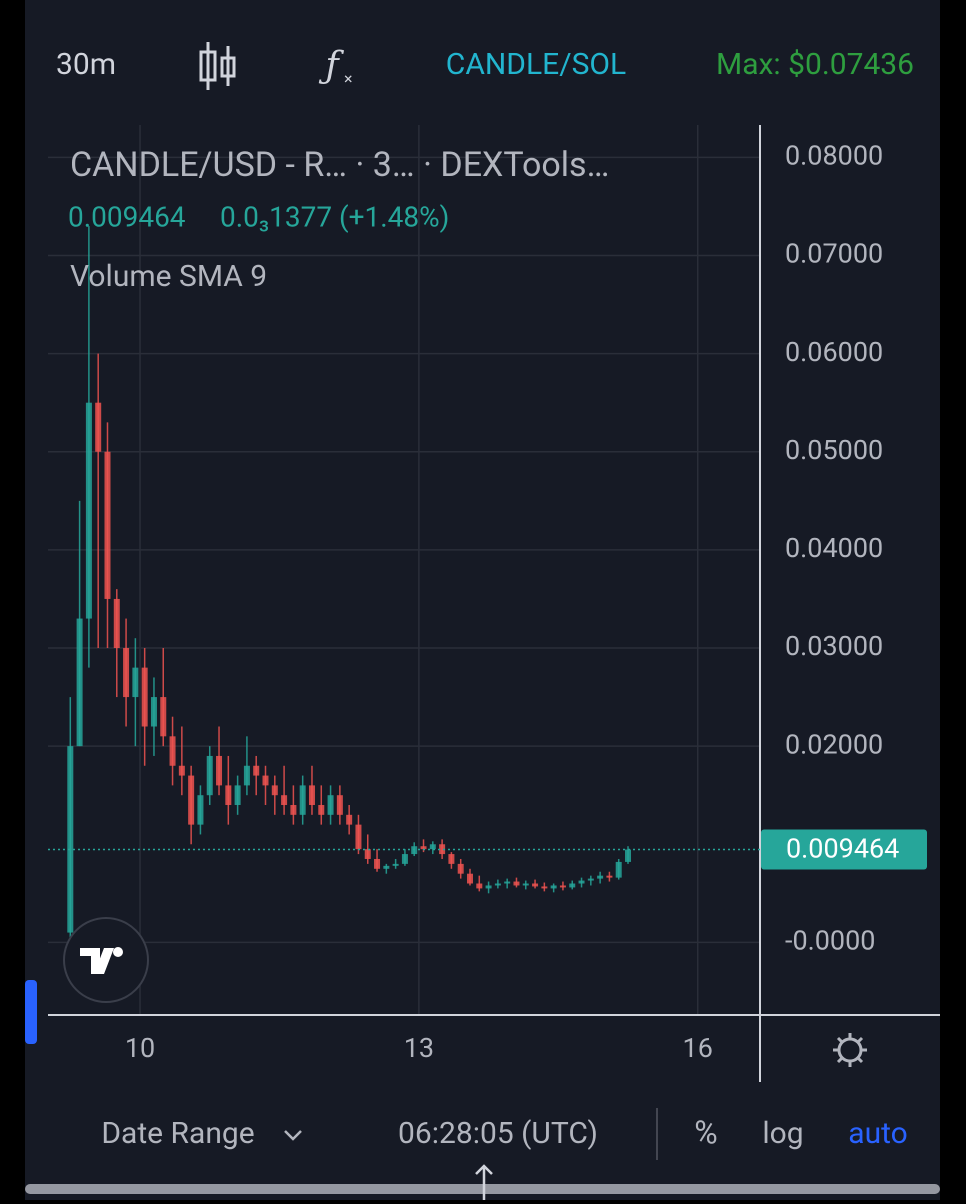  What do you see at coordinates (705, 1132) in the screenshot?
I see `percent-toggle: %` at bounding box center [705, 1132].